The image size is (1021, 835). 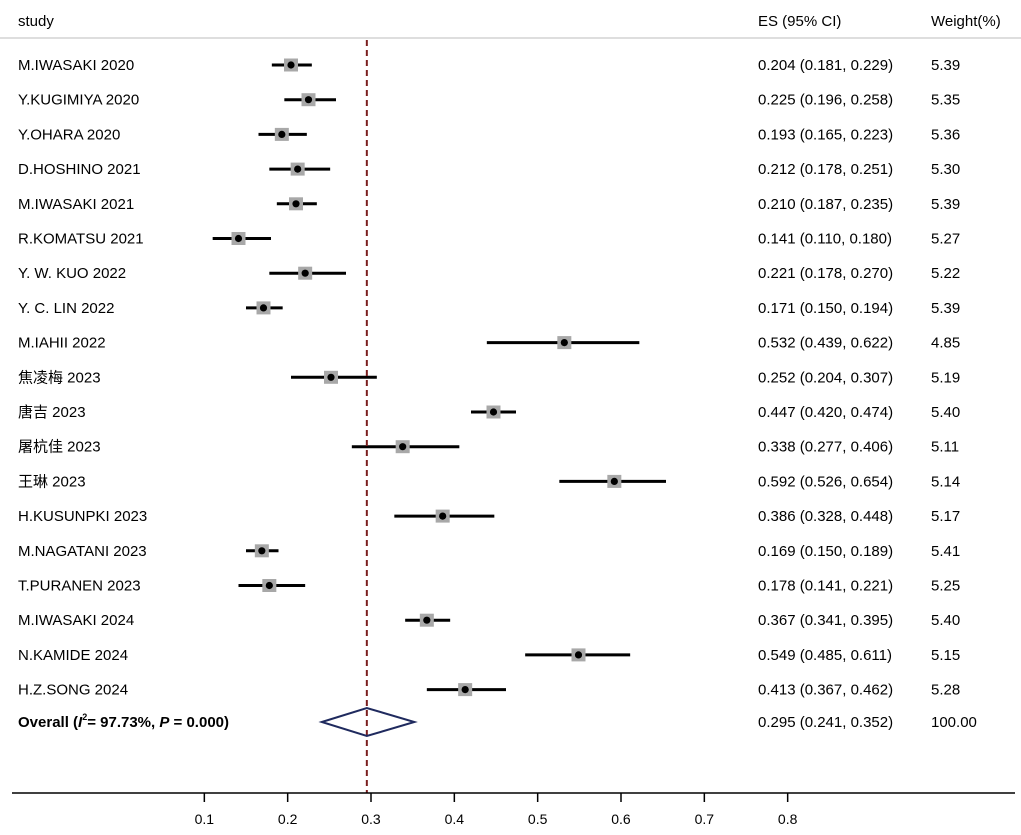 I want to click on header-study: study, so click(x=36, y=21).